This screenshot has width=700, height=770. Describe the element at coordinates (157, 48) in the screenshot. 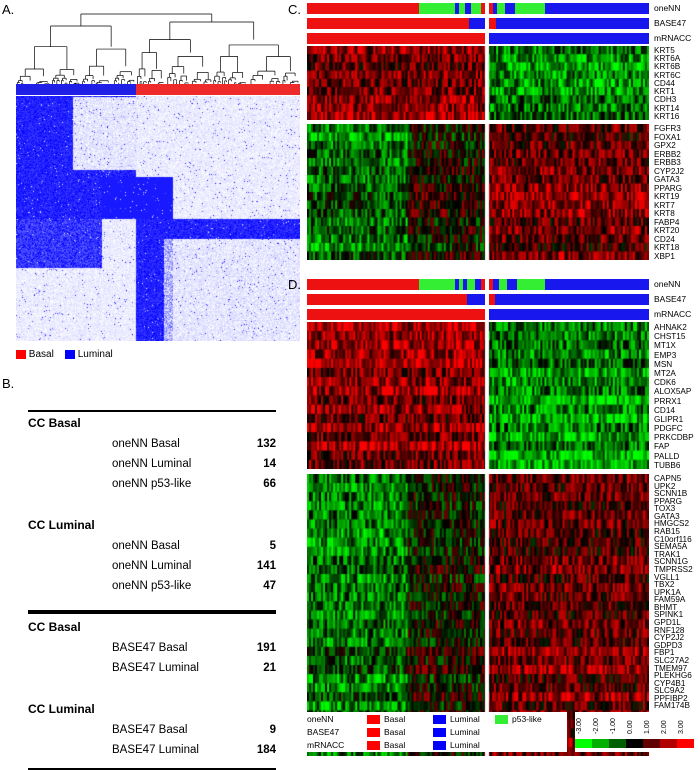

I see `dendrogram` at that location.